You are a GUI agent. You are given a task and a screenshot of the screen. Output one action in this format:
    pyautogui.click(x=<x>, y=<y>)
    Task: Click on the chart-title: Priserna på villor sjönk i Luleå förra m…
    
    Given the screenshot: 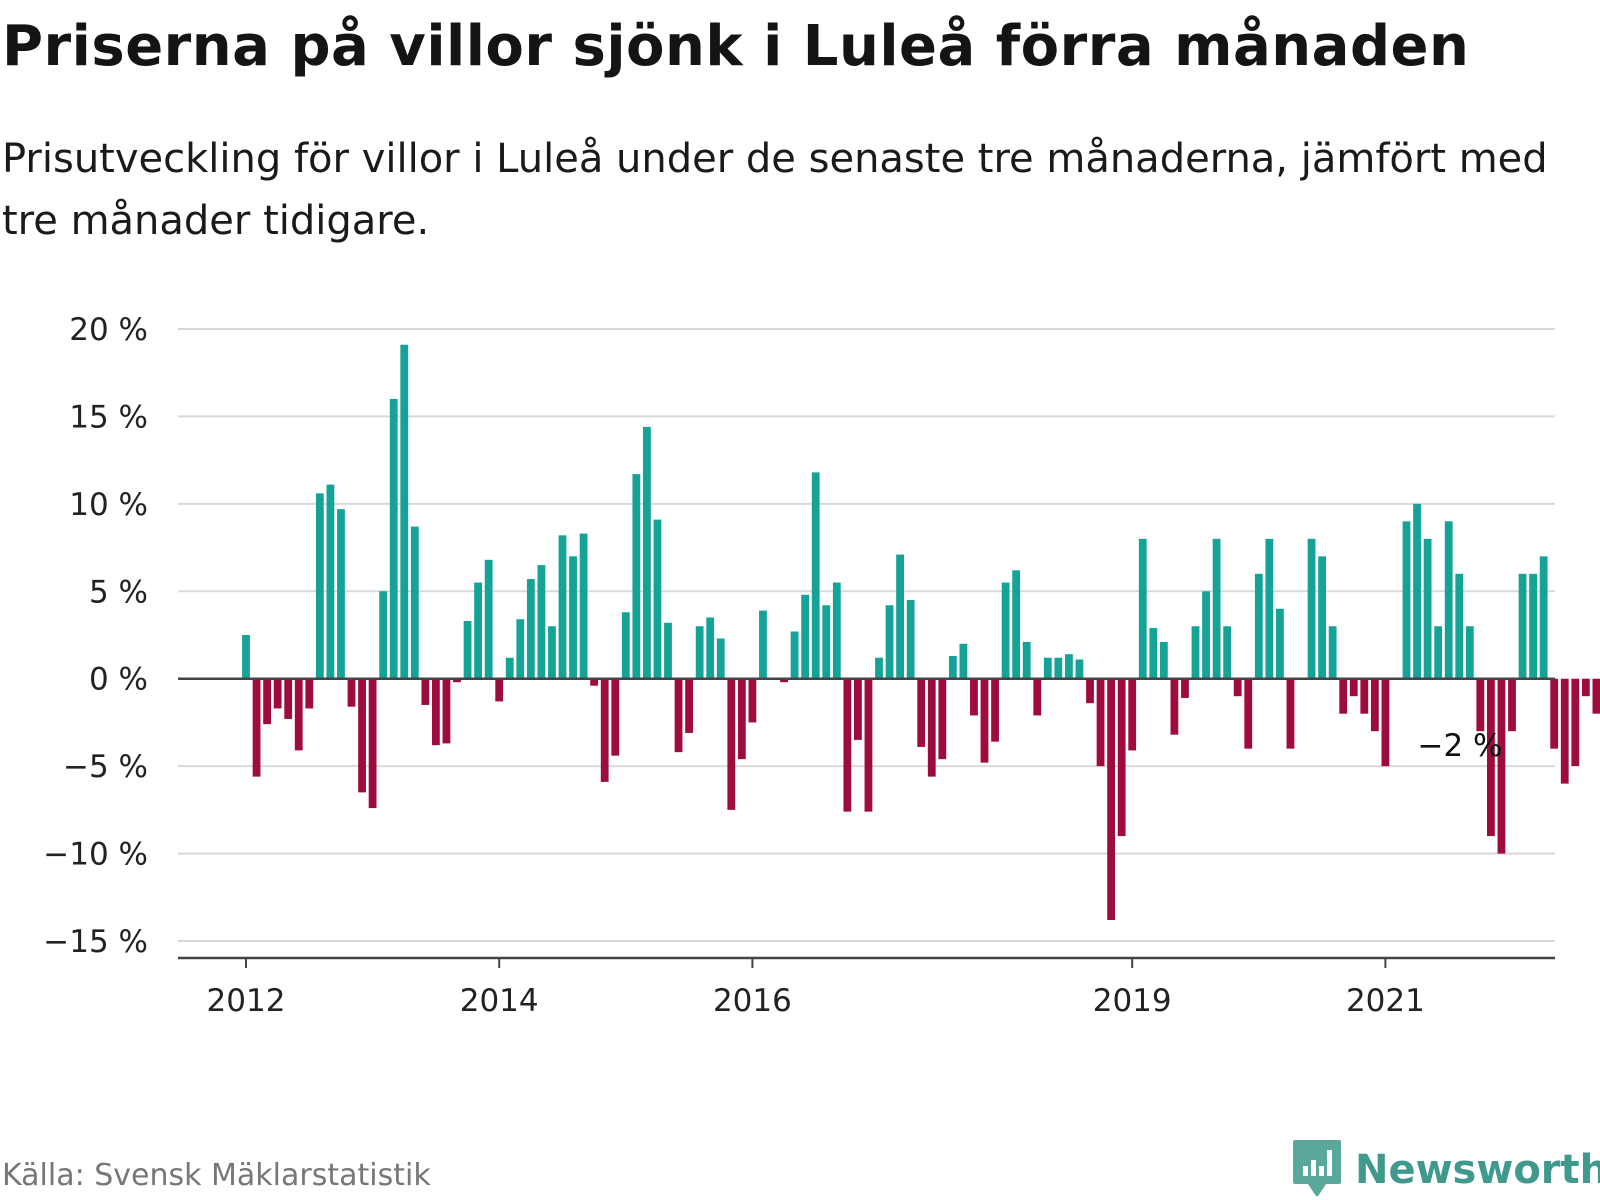 What is the action you would take?
    pyautogui.click(x=736, y=46)
    